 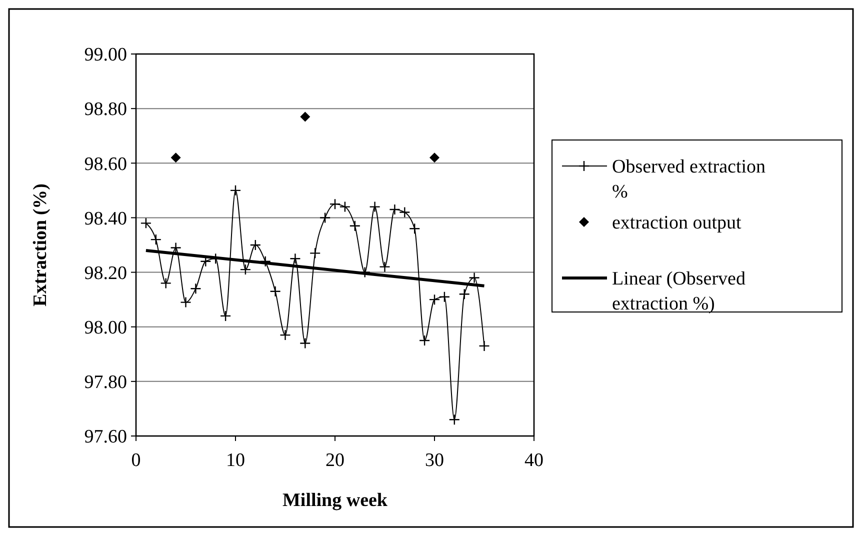 What do you see at coordinates (335, 460) in the screenshot?
I see `x-tick-label: 20` at bounding box center [335, 460].